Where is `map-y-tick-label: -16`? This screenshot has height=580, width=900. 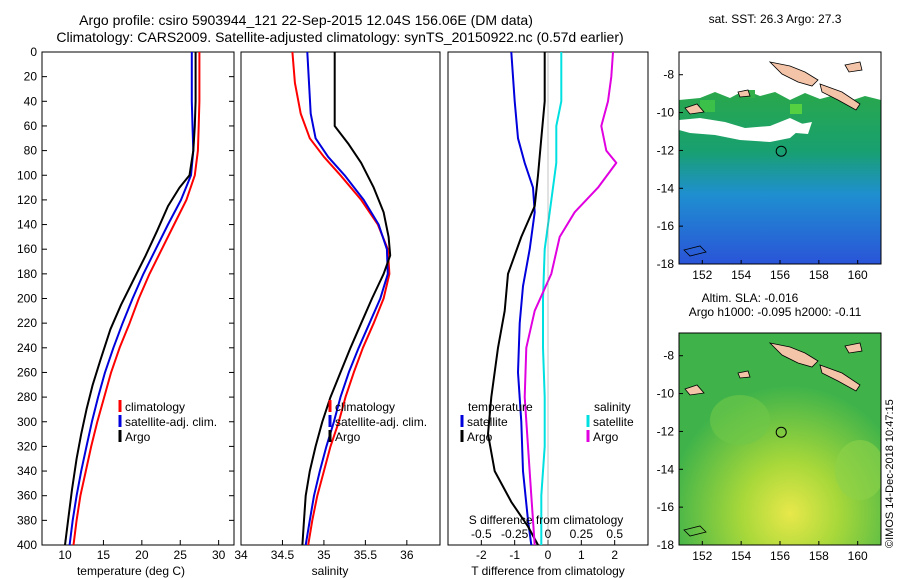
map-y-tick-label: -16 is located at coordinates (666, 226).